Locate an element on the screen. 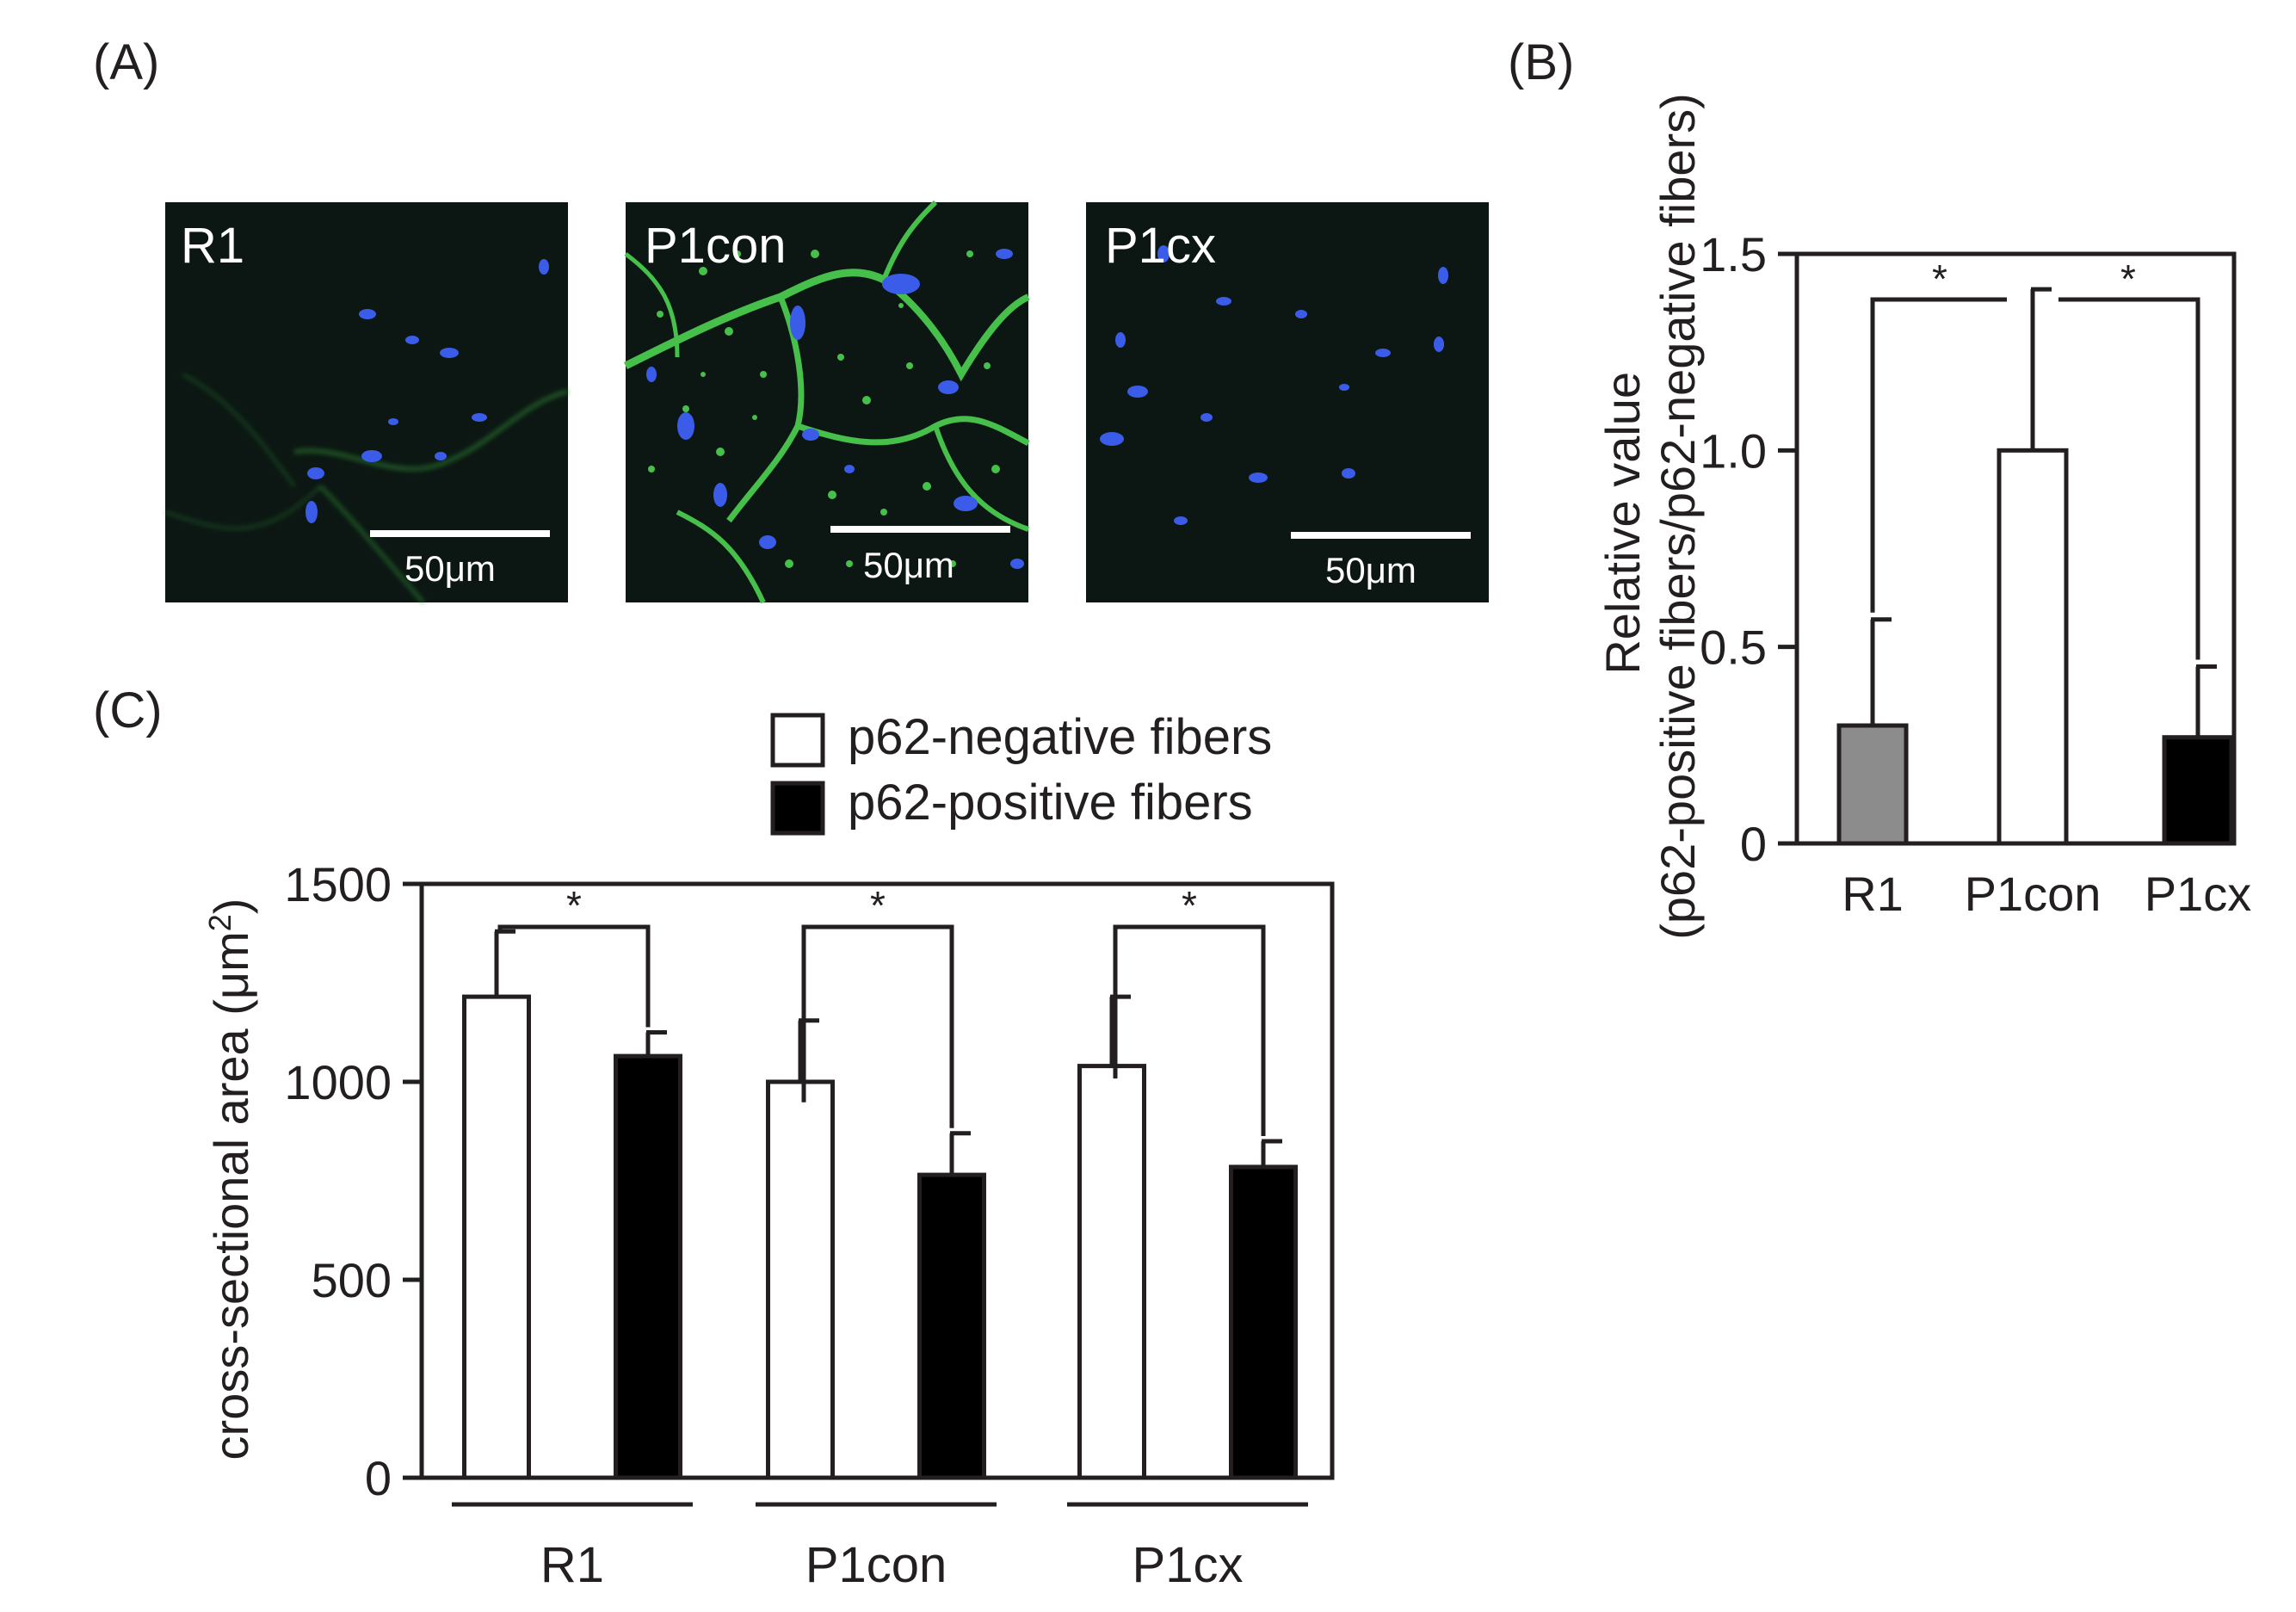 The image size is (2296, 1612). panel-a-letter: (A) is located at coordinates (126, 62).